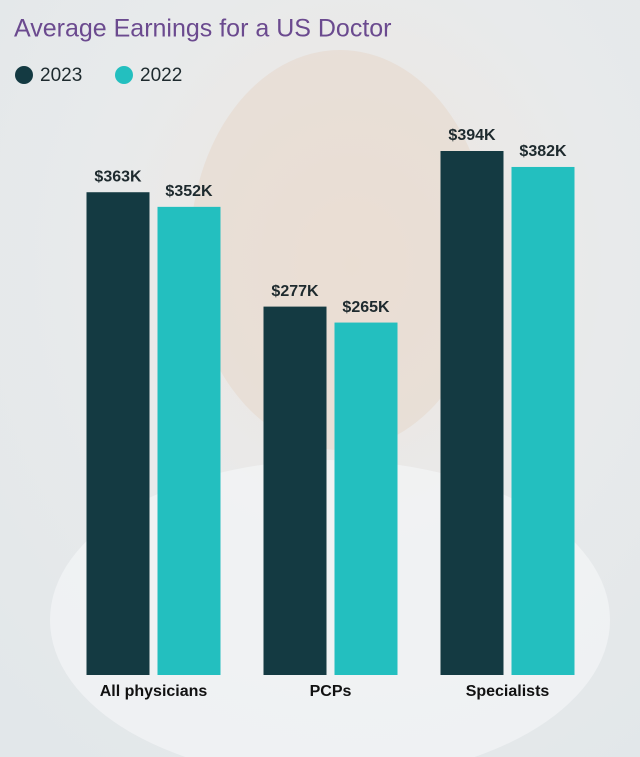  I want to click on x-tick-label: Specialists, so click(508, 691).